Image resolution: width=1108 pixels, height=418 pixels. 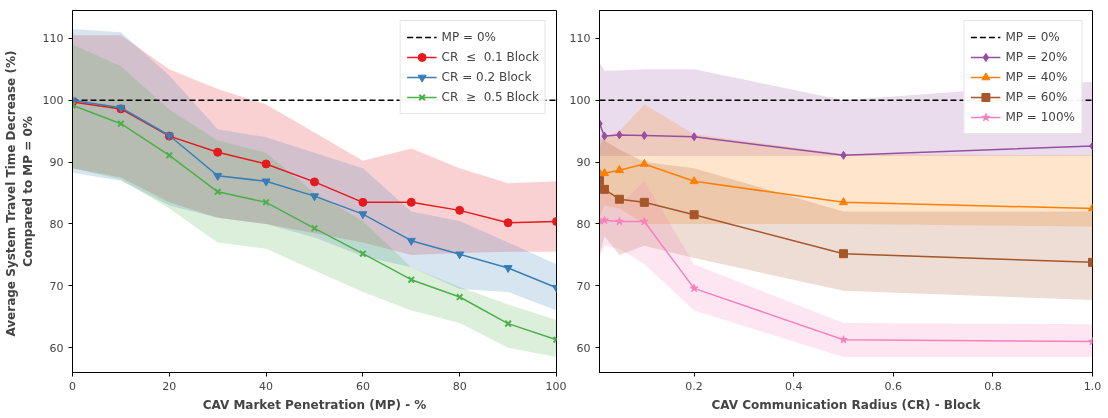 What do you see at coordinates (1036, 57) in the screenshot?
I see `legend-label: MP = 20%` at bounding box center [1036, 57].